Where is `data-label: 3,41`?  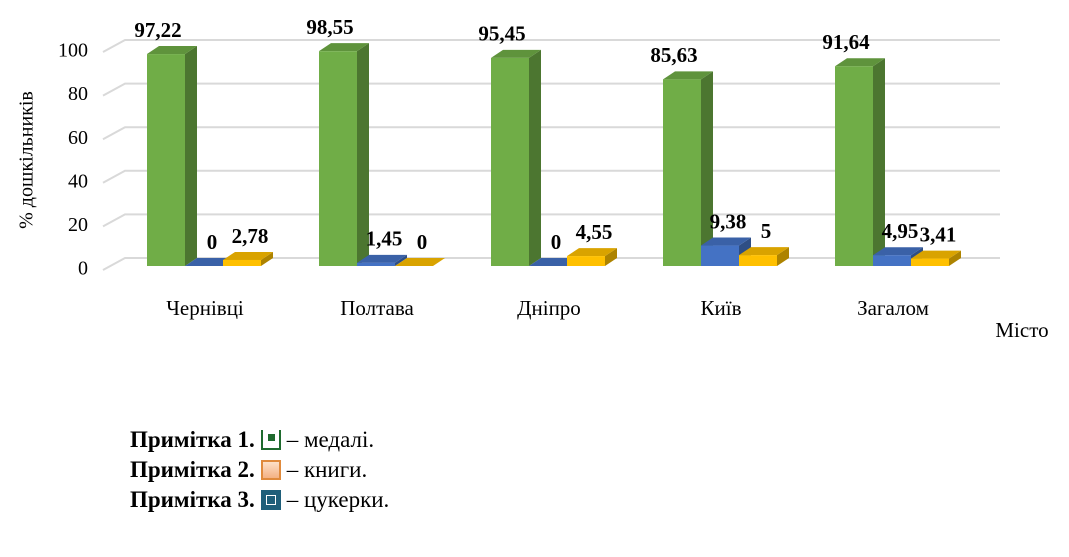 data-label: 3,41 is located at coordinates (938, 234).